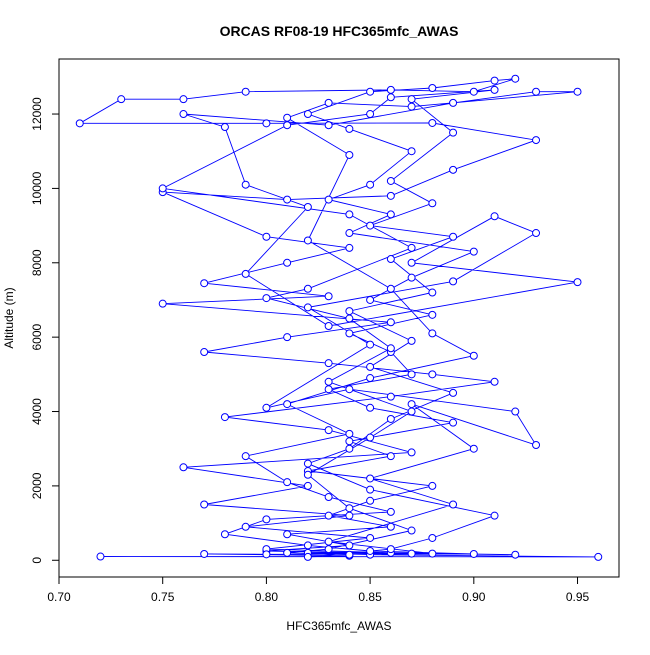  Describe the element at coordinates (37, 336) in the screenshot. I see `y-tick-label: 6000` at that location.